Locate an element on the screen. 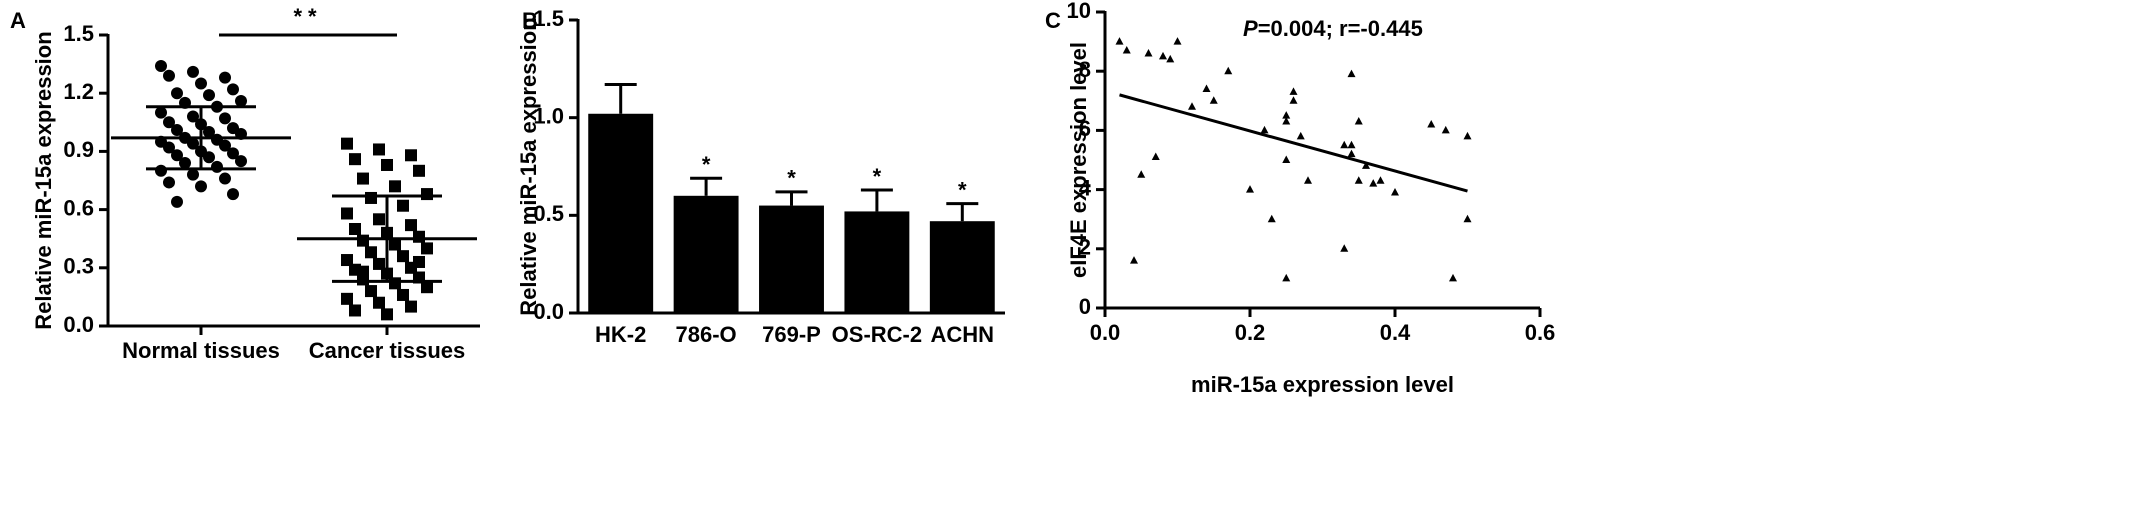  x-axis-title: miR-15a expression level is located at coordinates (1322, 384).